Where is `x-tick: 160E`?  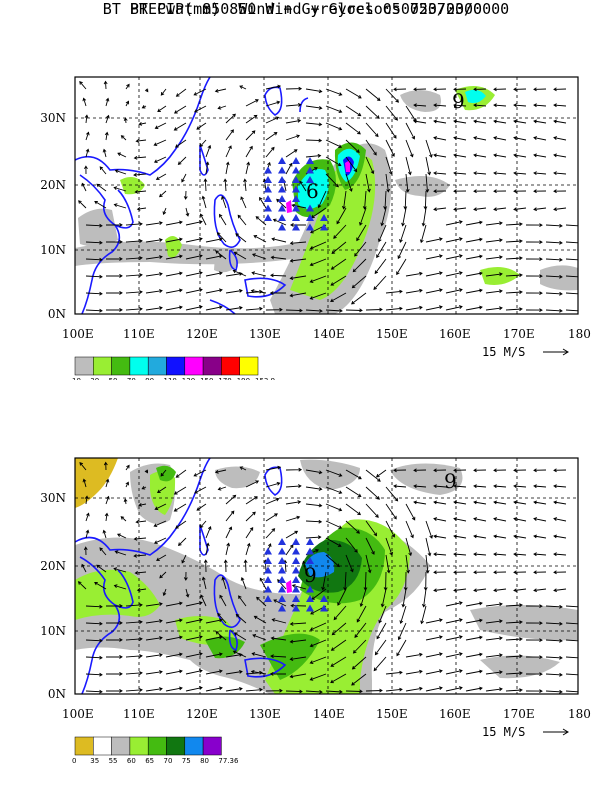
x-tick: 160E is located at coordinates (455, 714).